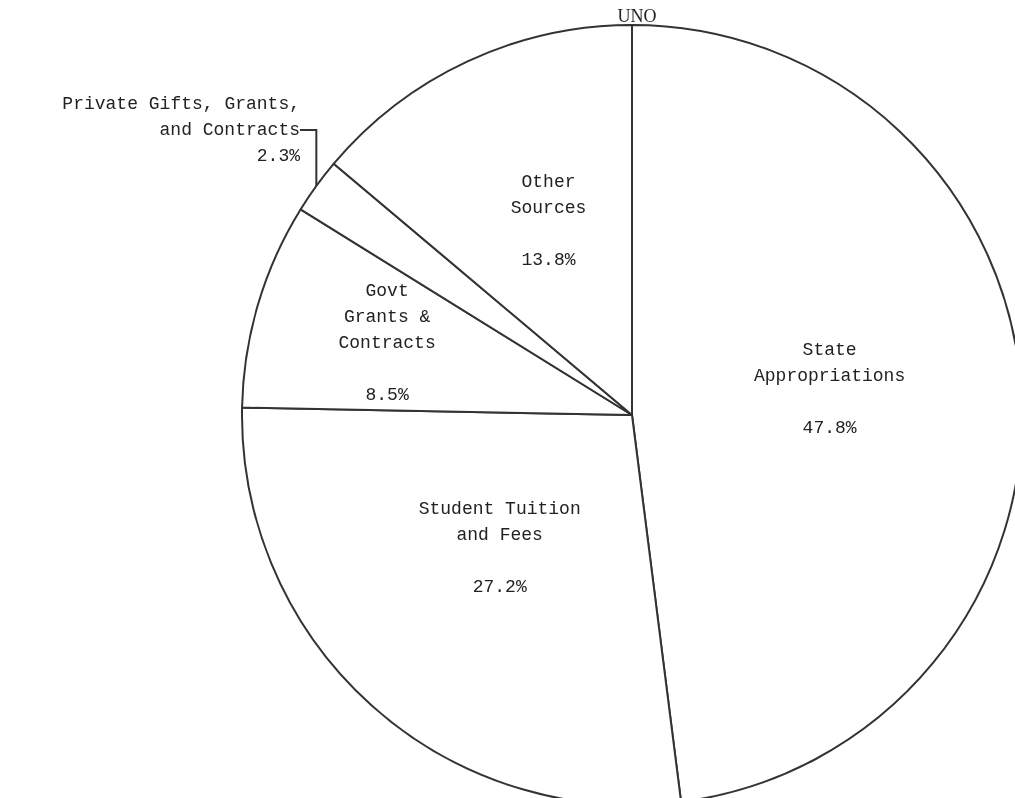 This screenshot has height=798, width=1015. Describe the element at coordinates (499, 587) in the screenshot. I see `data-label: 27.2%` at that location.